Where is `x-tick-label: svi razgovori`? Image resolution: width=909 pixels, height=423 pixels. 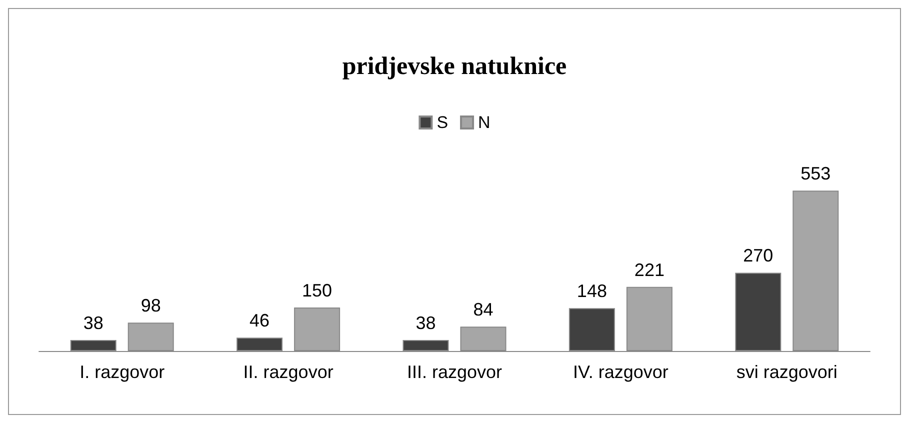 x-tick-label: svi razgovori is located at coordinates (787, 372).